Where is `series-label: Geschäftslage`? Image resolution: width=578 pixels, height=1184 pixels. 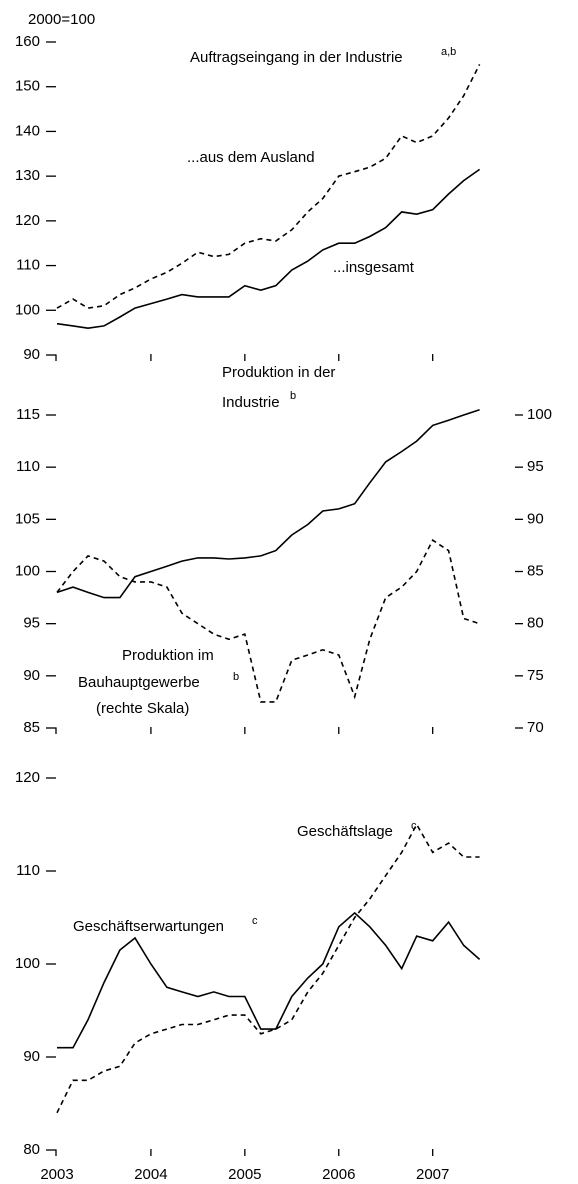
series-label: Geschäftslage is located at coordinates (345, 831).